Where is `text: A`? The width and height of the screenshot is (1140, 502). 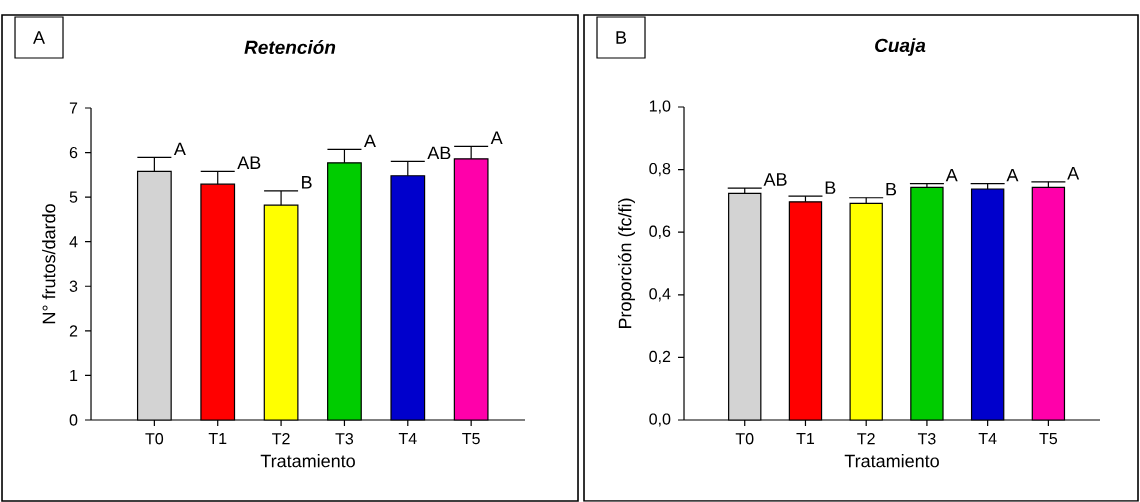
text: A is located at coordinates (39, 37).